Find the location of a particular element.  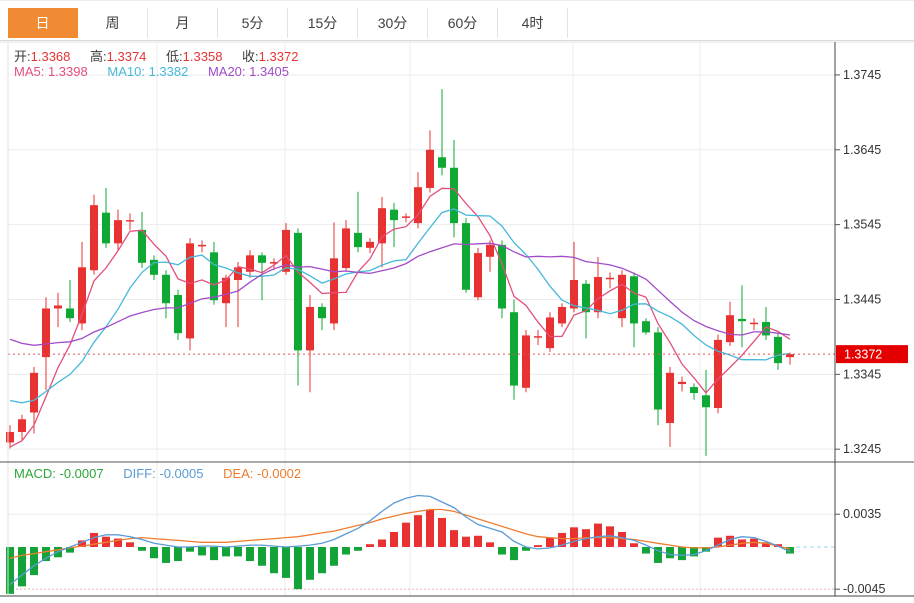

axis-label: -0.0045 is located at coordinates (864, 589).